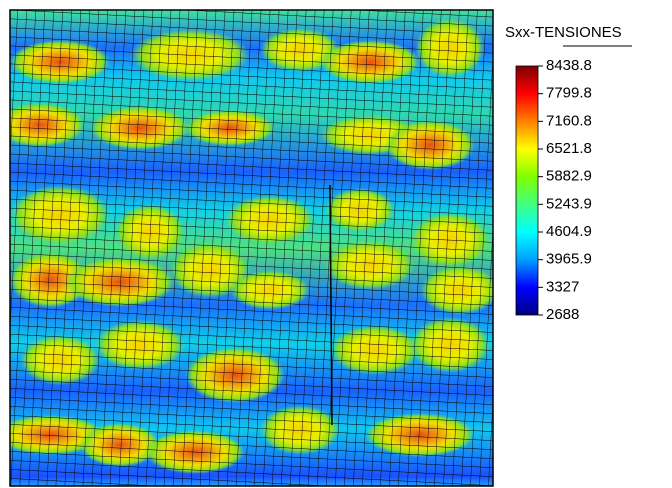 The image size is (672, 488). I want to click on colorbar-tick-label: 3327, so click(562, 286).